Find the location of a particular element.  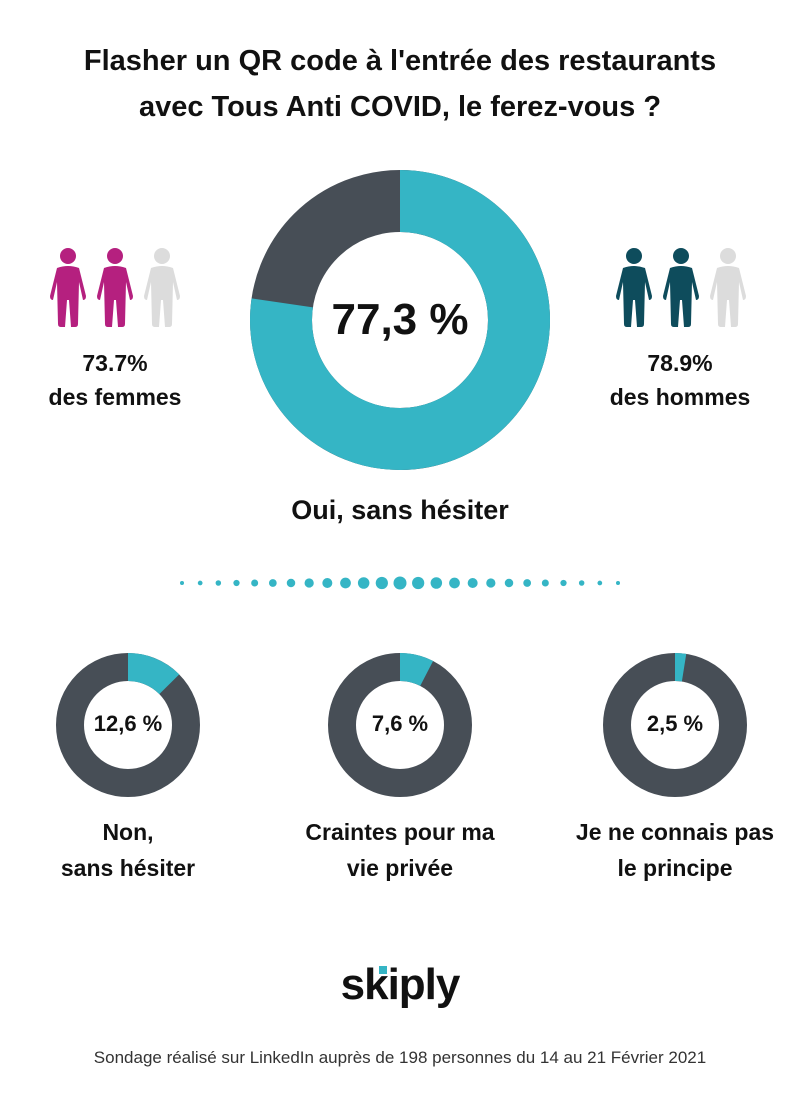

women-people-icon is located at coordinates (115, 287).